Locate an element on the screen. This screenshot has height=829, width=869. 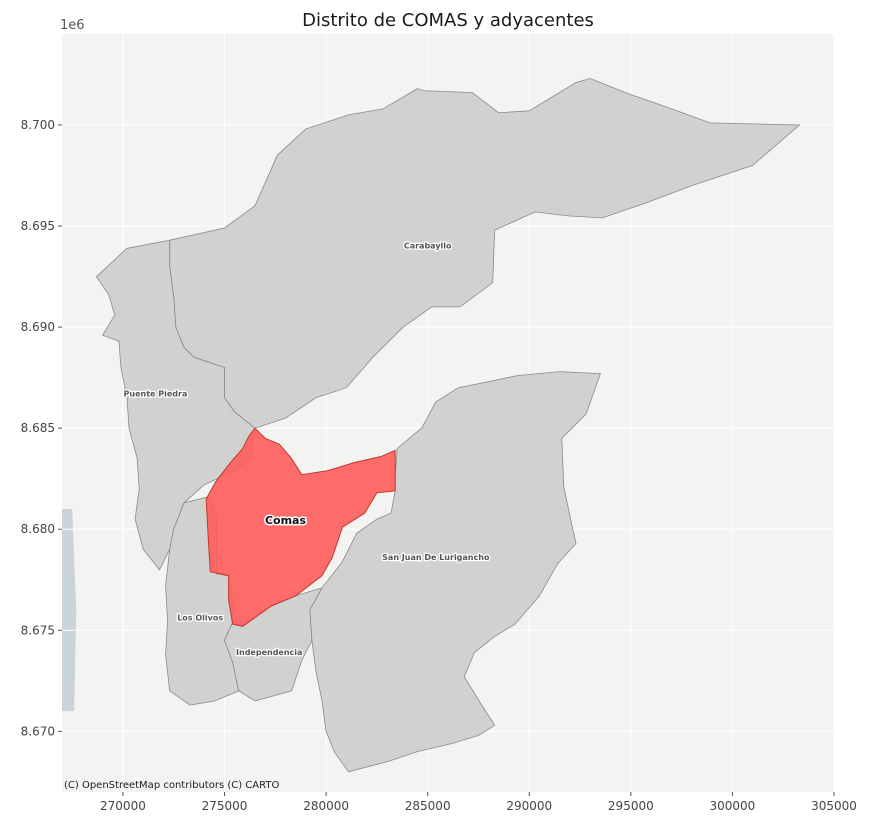
x-tick-label: 270000 is located at coordinates (123, 806).